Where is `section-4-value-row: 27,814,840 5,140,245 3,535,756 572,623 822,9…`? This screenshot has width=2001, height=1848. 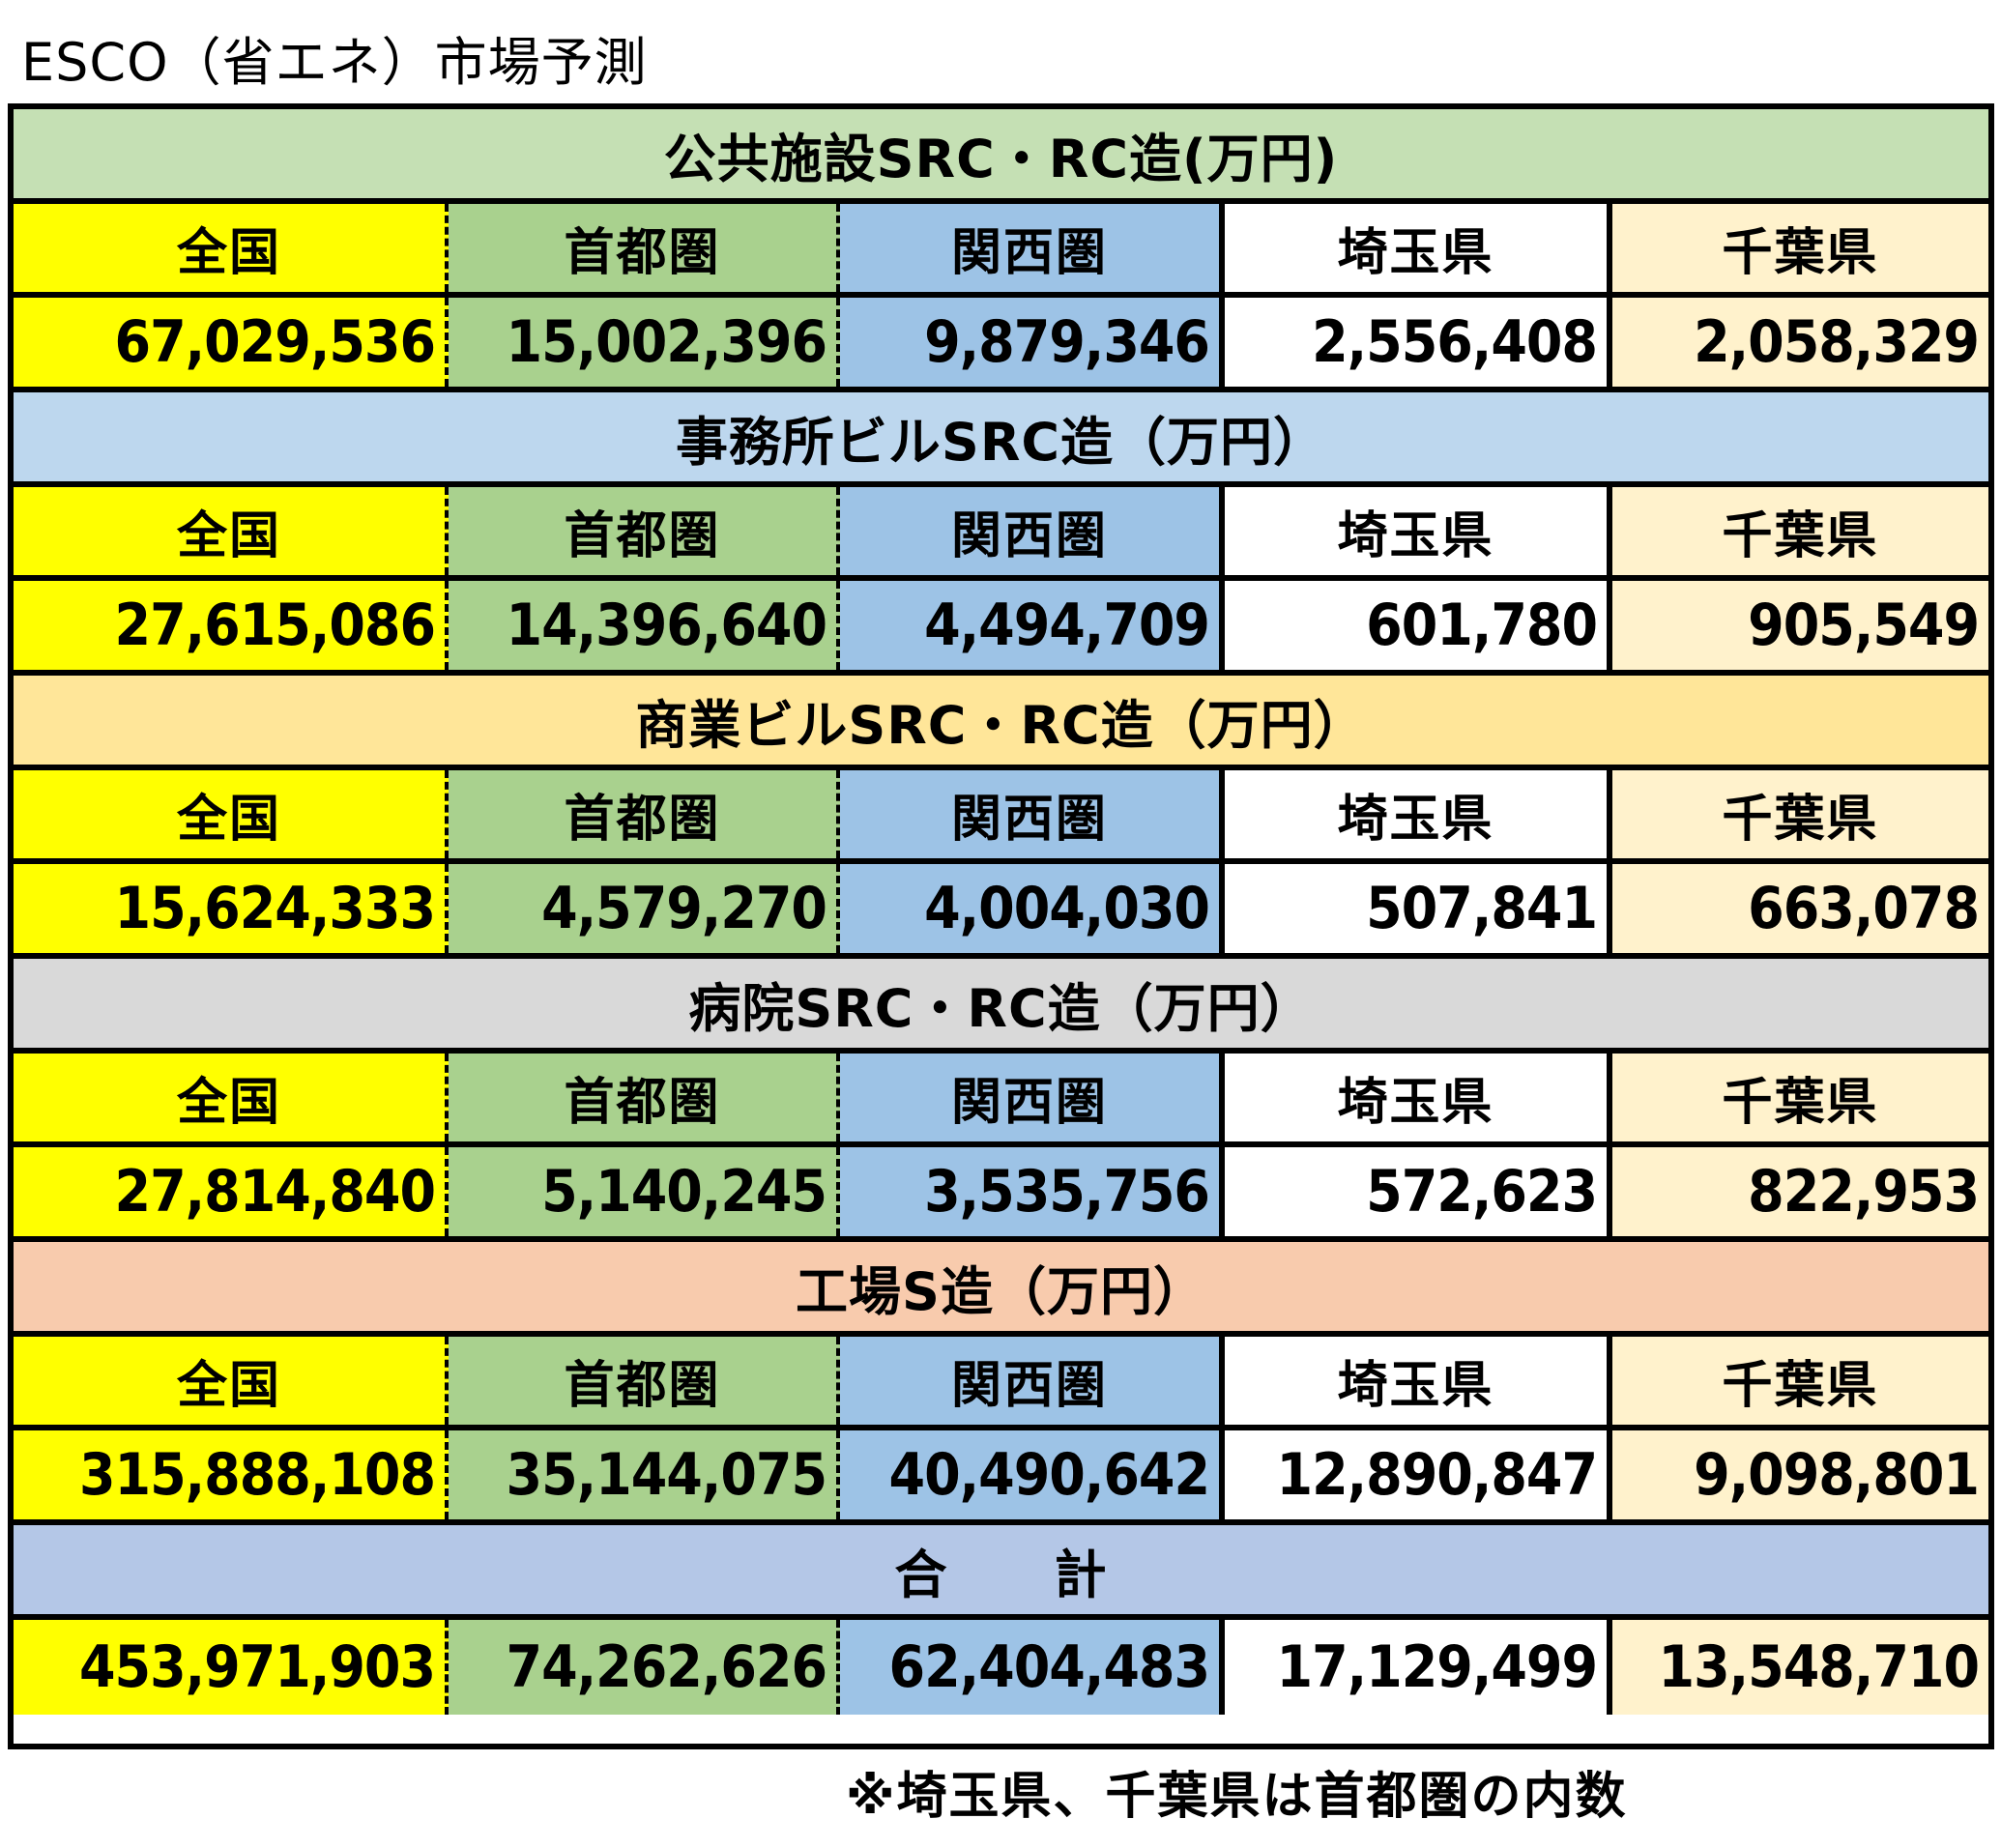
section-4-value-row: 27,814,840 5,140,245 3,535,756 572,623 822,9… is located at coordinates (1001, 1194).